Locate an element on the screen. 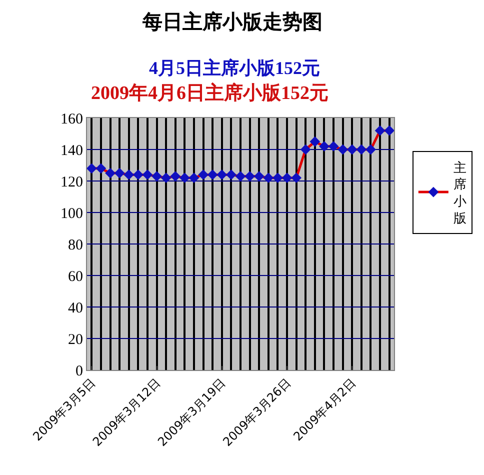  y-tick-label: 140 is located at coordinates (71, 150).